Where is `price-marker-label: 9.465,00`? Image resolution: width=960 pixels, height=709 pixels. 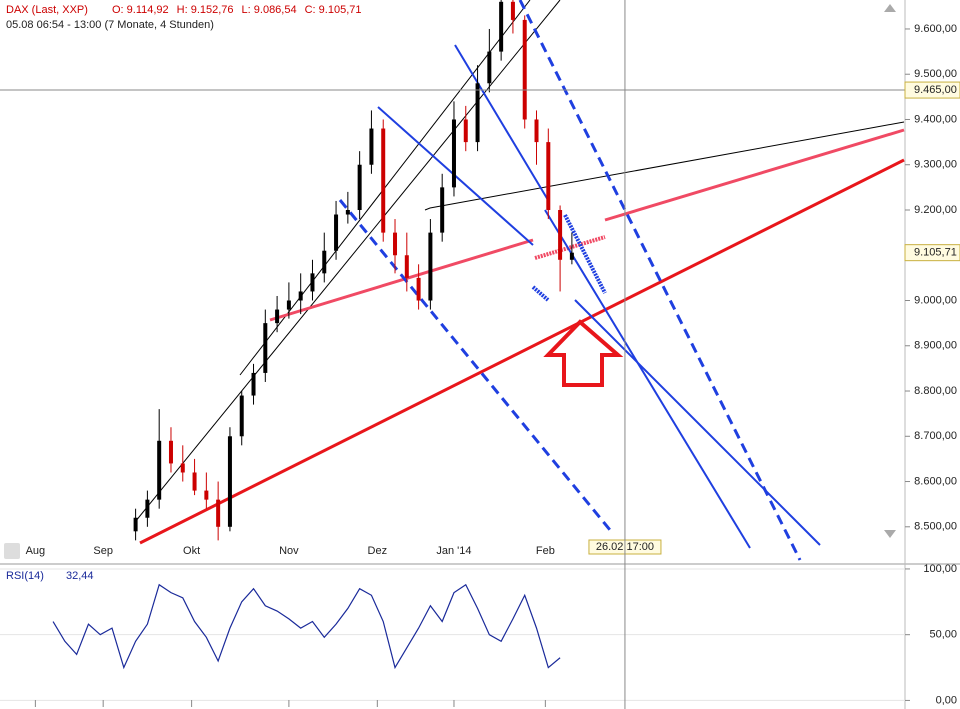
price-marker-label: 9.465,00 is located at coordinates (935, 90).